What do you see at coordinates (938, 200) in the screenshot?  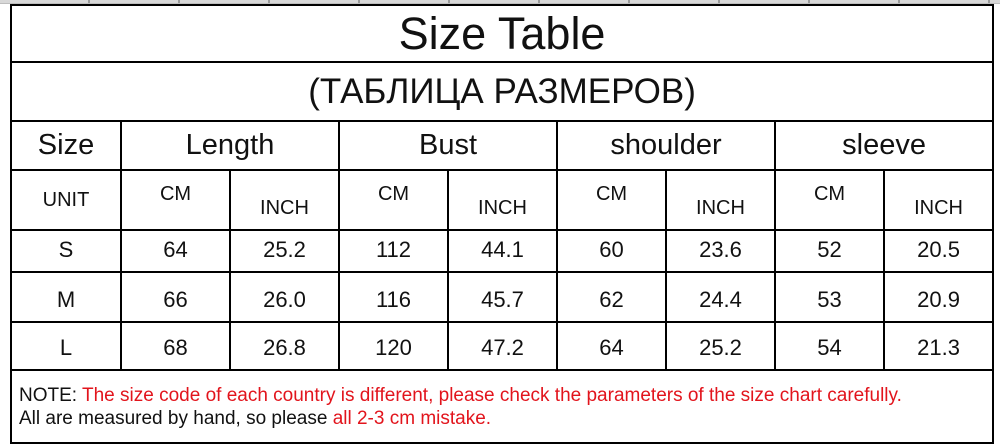 I see `unit-cell-sleeve-inch: INCH` at bounding box center [938, 200].